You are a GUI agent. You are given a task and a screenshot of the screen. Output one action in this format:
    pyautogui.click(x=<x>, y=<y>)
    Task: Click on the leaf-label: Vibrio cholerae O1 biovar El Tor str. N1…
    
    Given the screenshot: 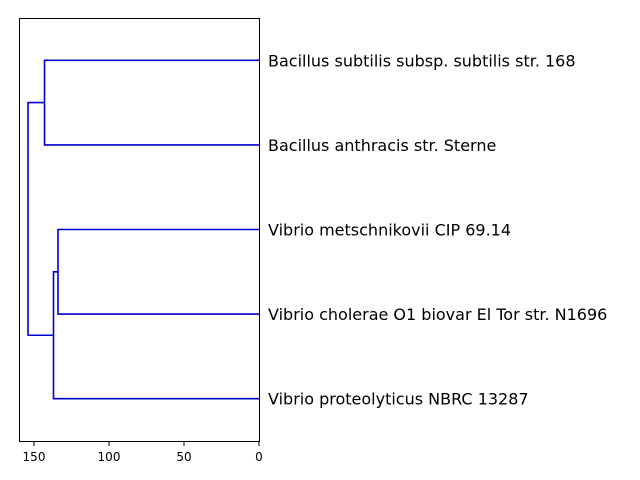 What is the action you would take?
    pyautogui.click(x=437, y=314)
    